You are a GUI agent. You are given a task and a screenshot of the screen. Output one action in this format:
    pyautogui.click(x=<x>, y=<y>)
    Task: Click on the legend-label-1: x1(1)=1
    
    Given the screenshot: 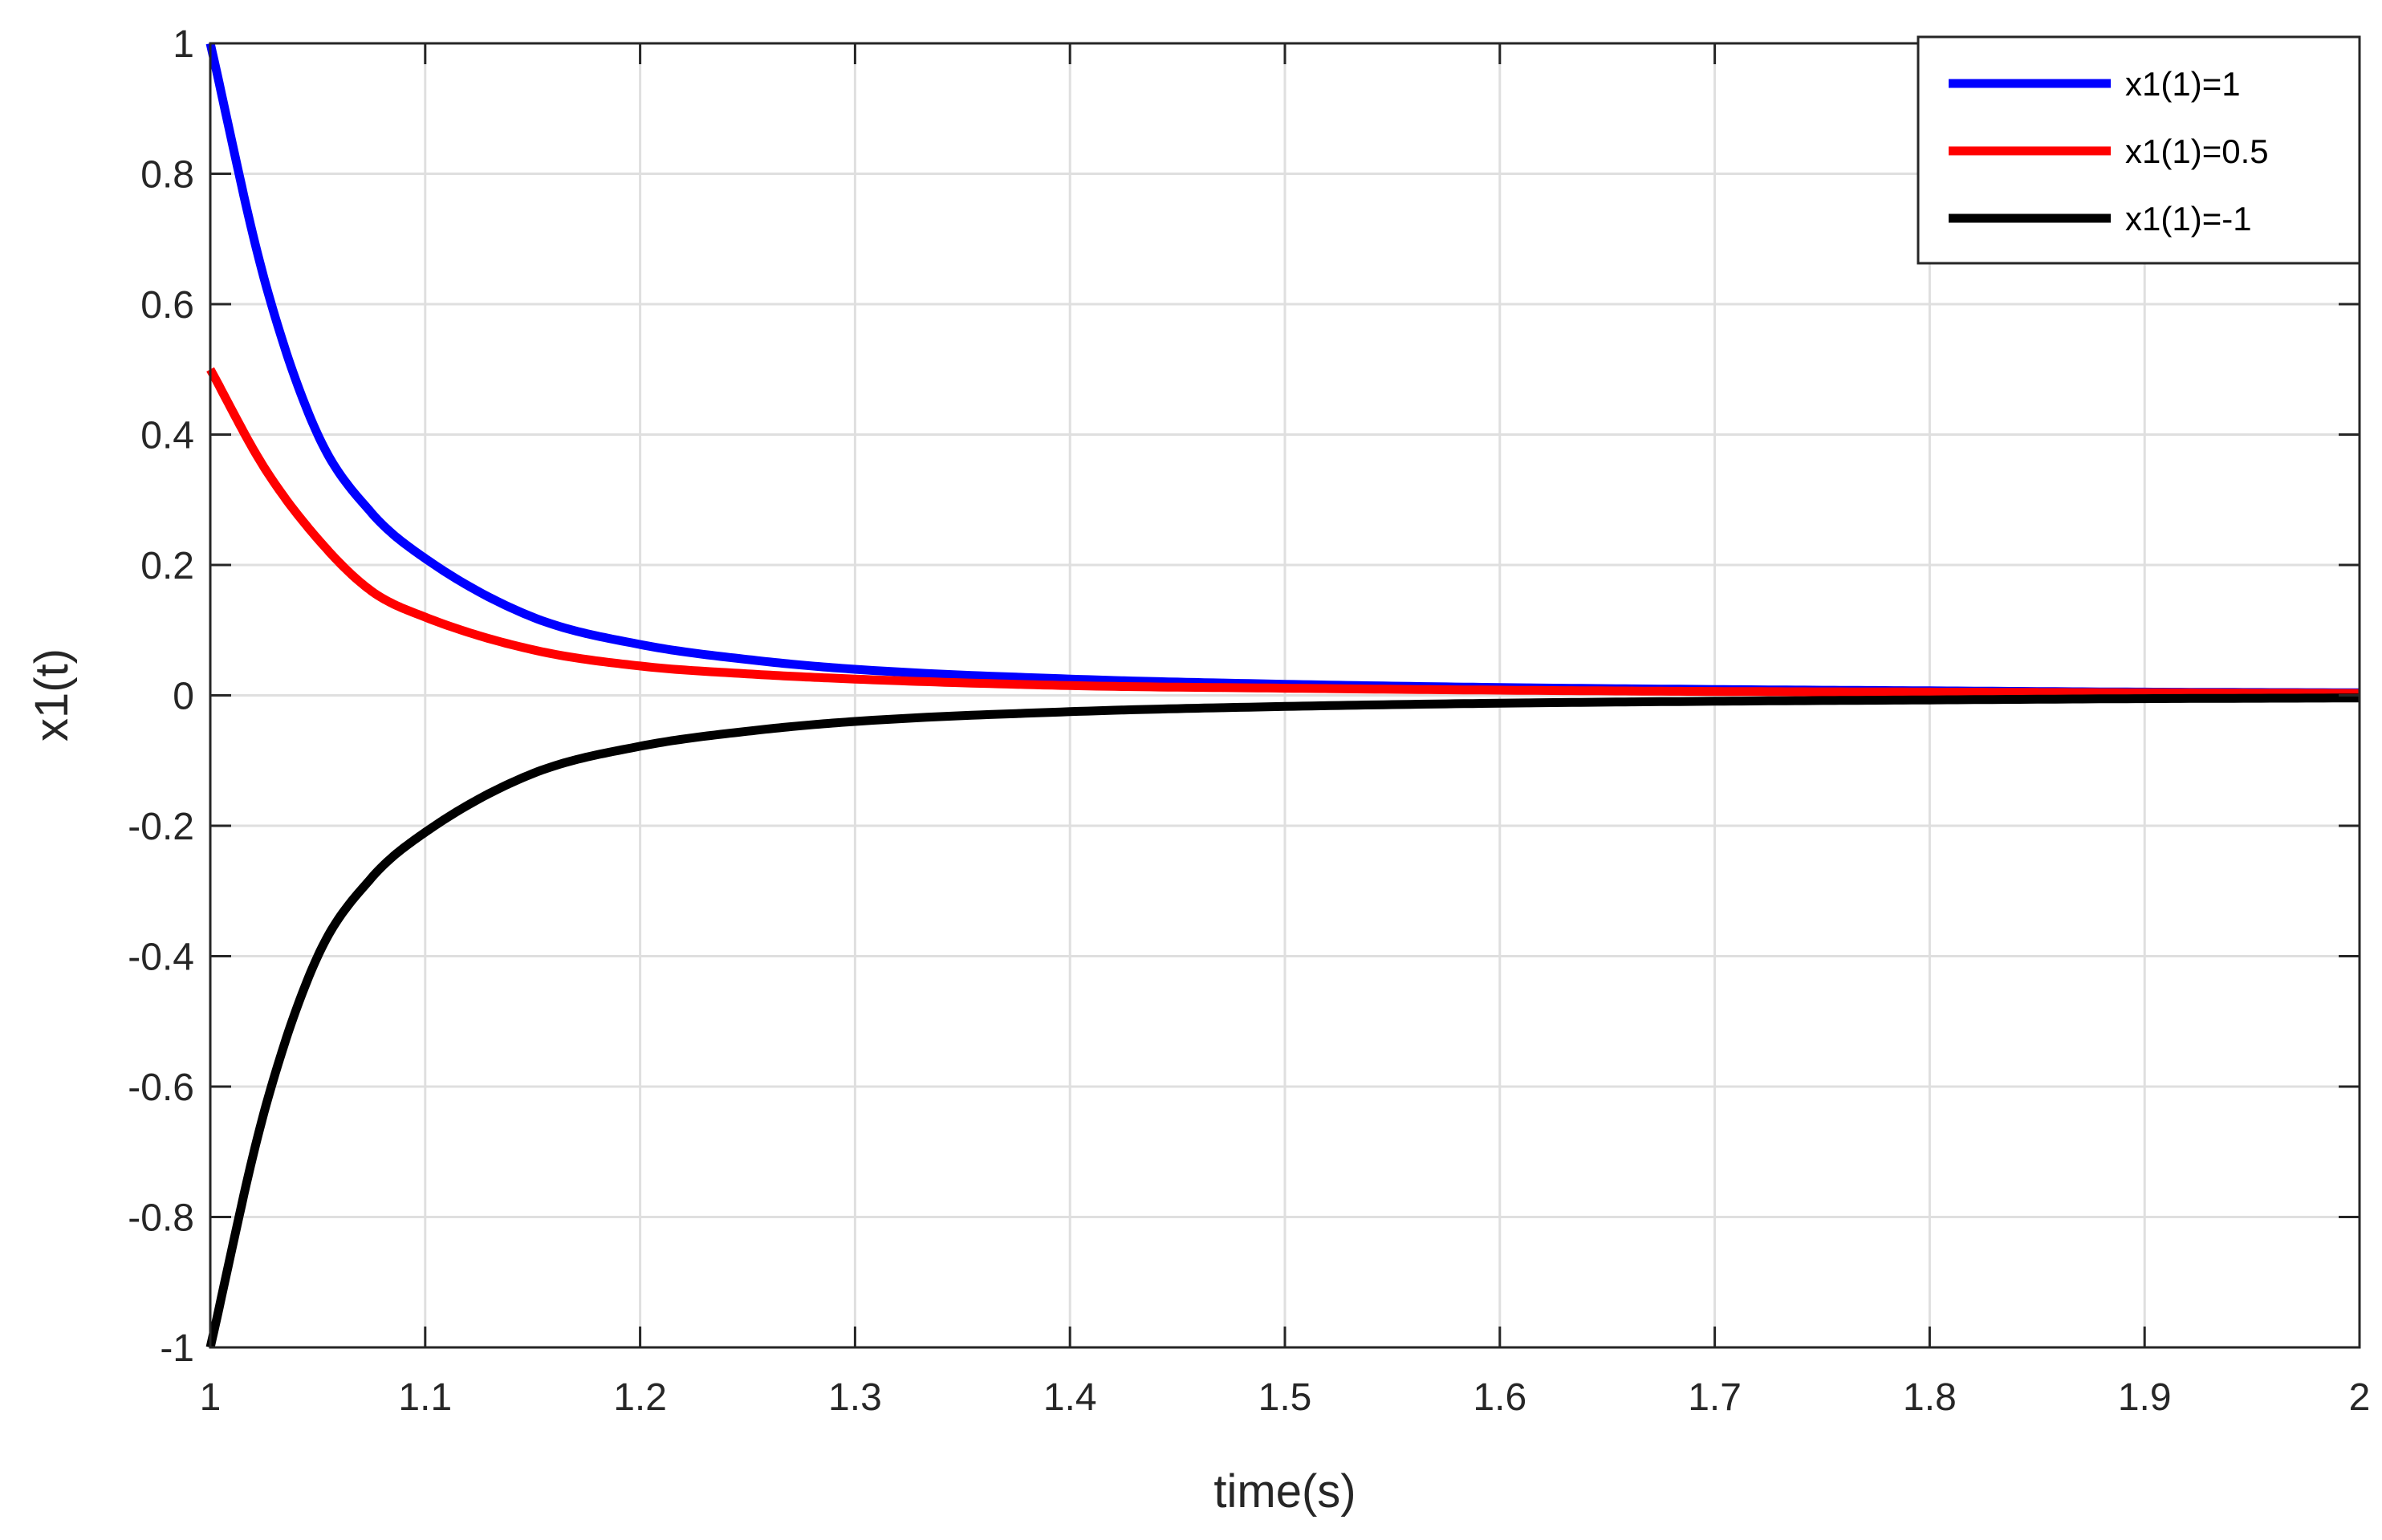 What is the action you would take?
    pyautogui.click(x=2183, y=84)
    